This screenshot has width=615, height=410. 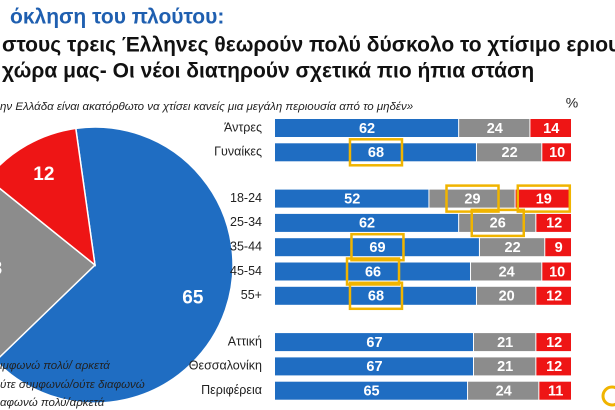 I want to click on title-line-1: όκληση του πλούτου:, so click(x=117, y=17).